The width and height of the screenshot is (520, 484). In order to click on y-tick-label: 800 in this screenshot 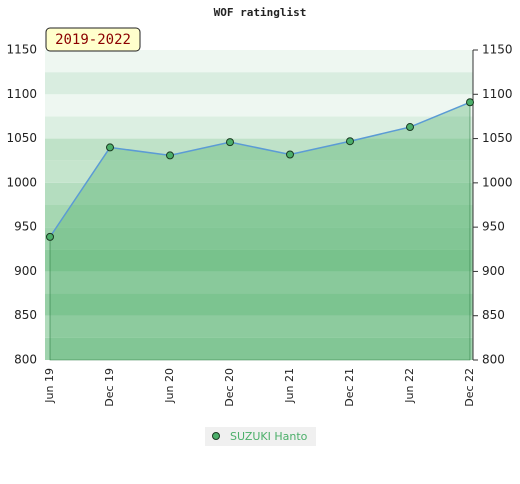, I will do `click(25, 360)`.